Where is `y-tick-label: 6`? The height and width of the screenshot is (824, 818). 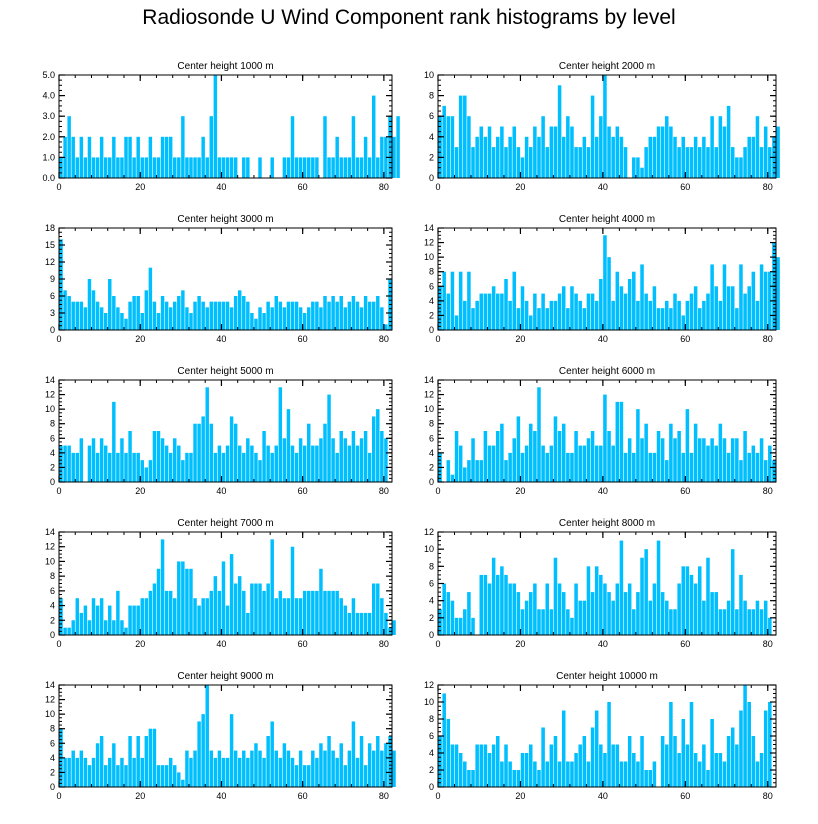
y-tick-label: 6 is located at coordinates (431, 584).